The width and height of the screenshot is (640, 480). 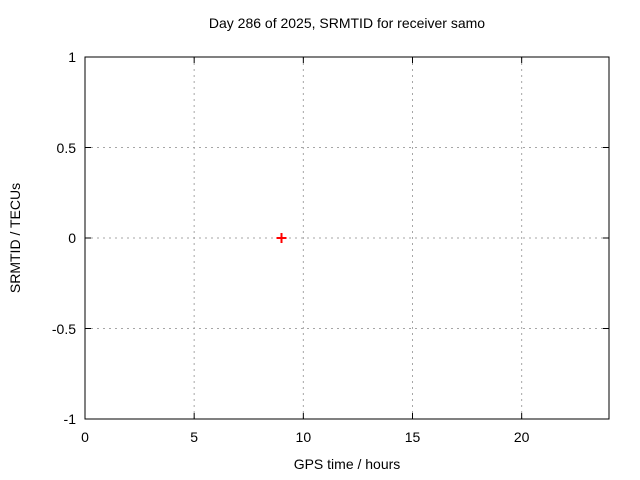 I want to click on y-tick-label: -0.5, so click(x=63, y=328).